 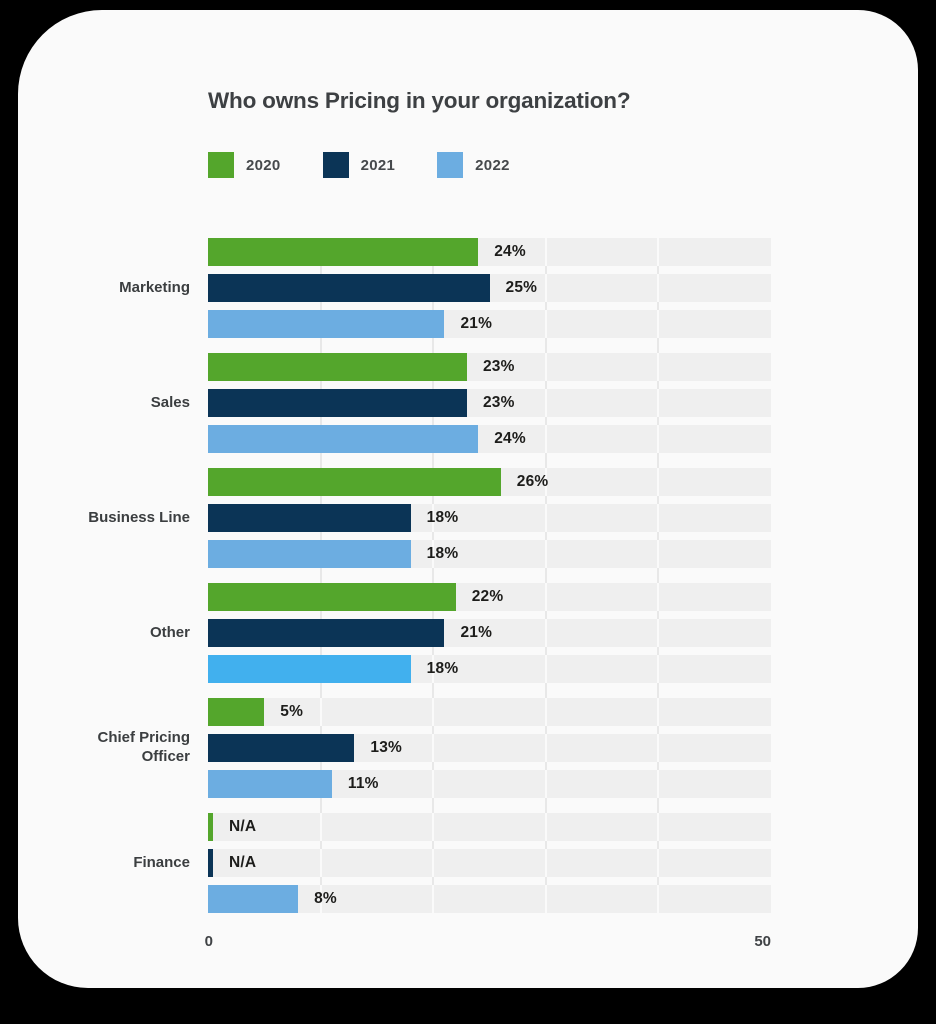 What do you see at coordinates (113, 863) in the screenshot?
I see `category-label-column: Finance` at bounding box center [113, 863].